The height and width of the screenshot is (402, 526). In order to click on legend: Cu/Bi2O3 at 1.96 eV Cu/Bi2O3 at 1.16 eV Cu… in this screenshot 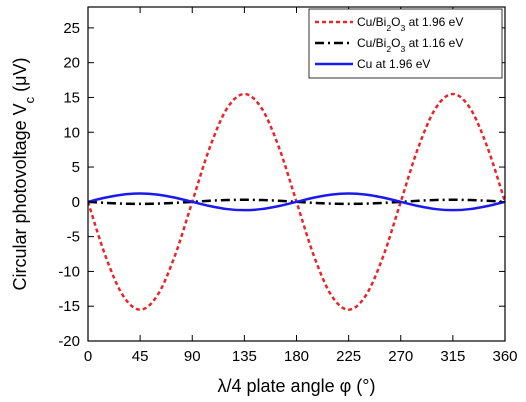, I will do `click(405, 43)`.